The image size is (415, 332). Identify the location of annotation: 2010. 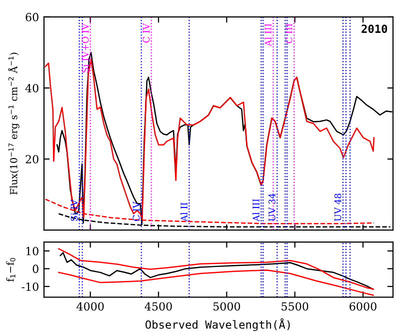
(375, 28).